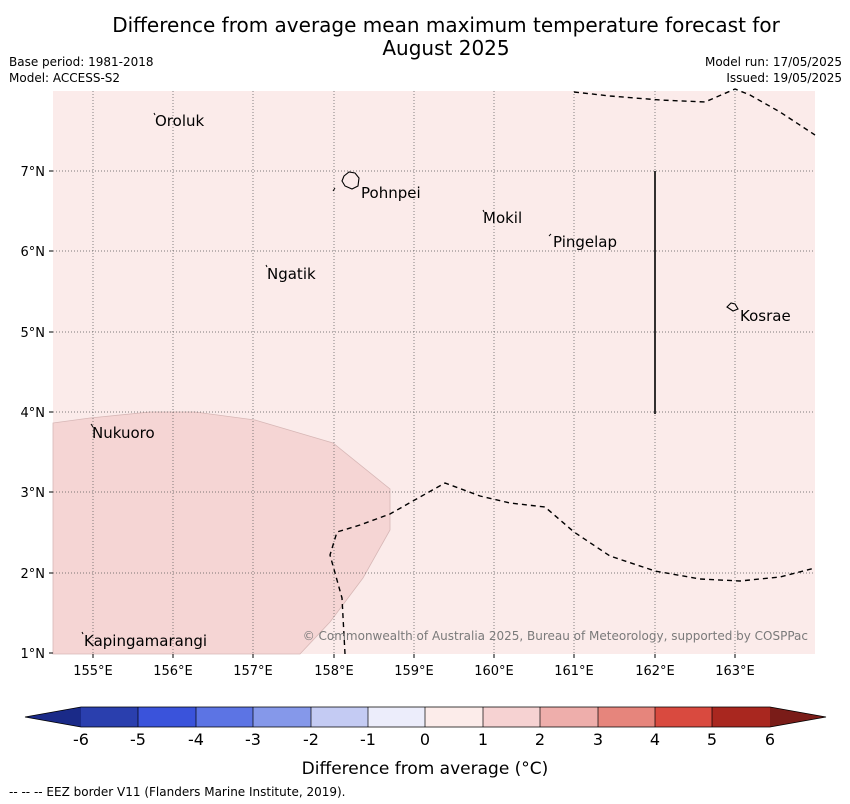  I want to click on lat-label: 2°N, so click(33, 574).